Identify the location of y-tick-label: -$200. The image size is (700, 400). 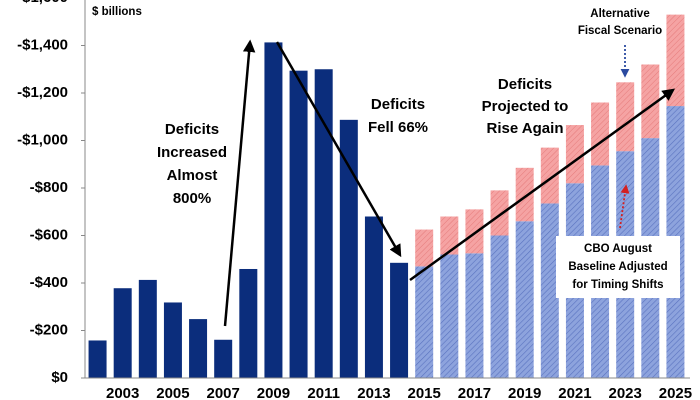
(49, 329).